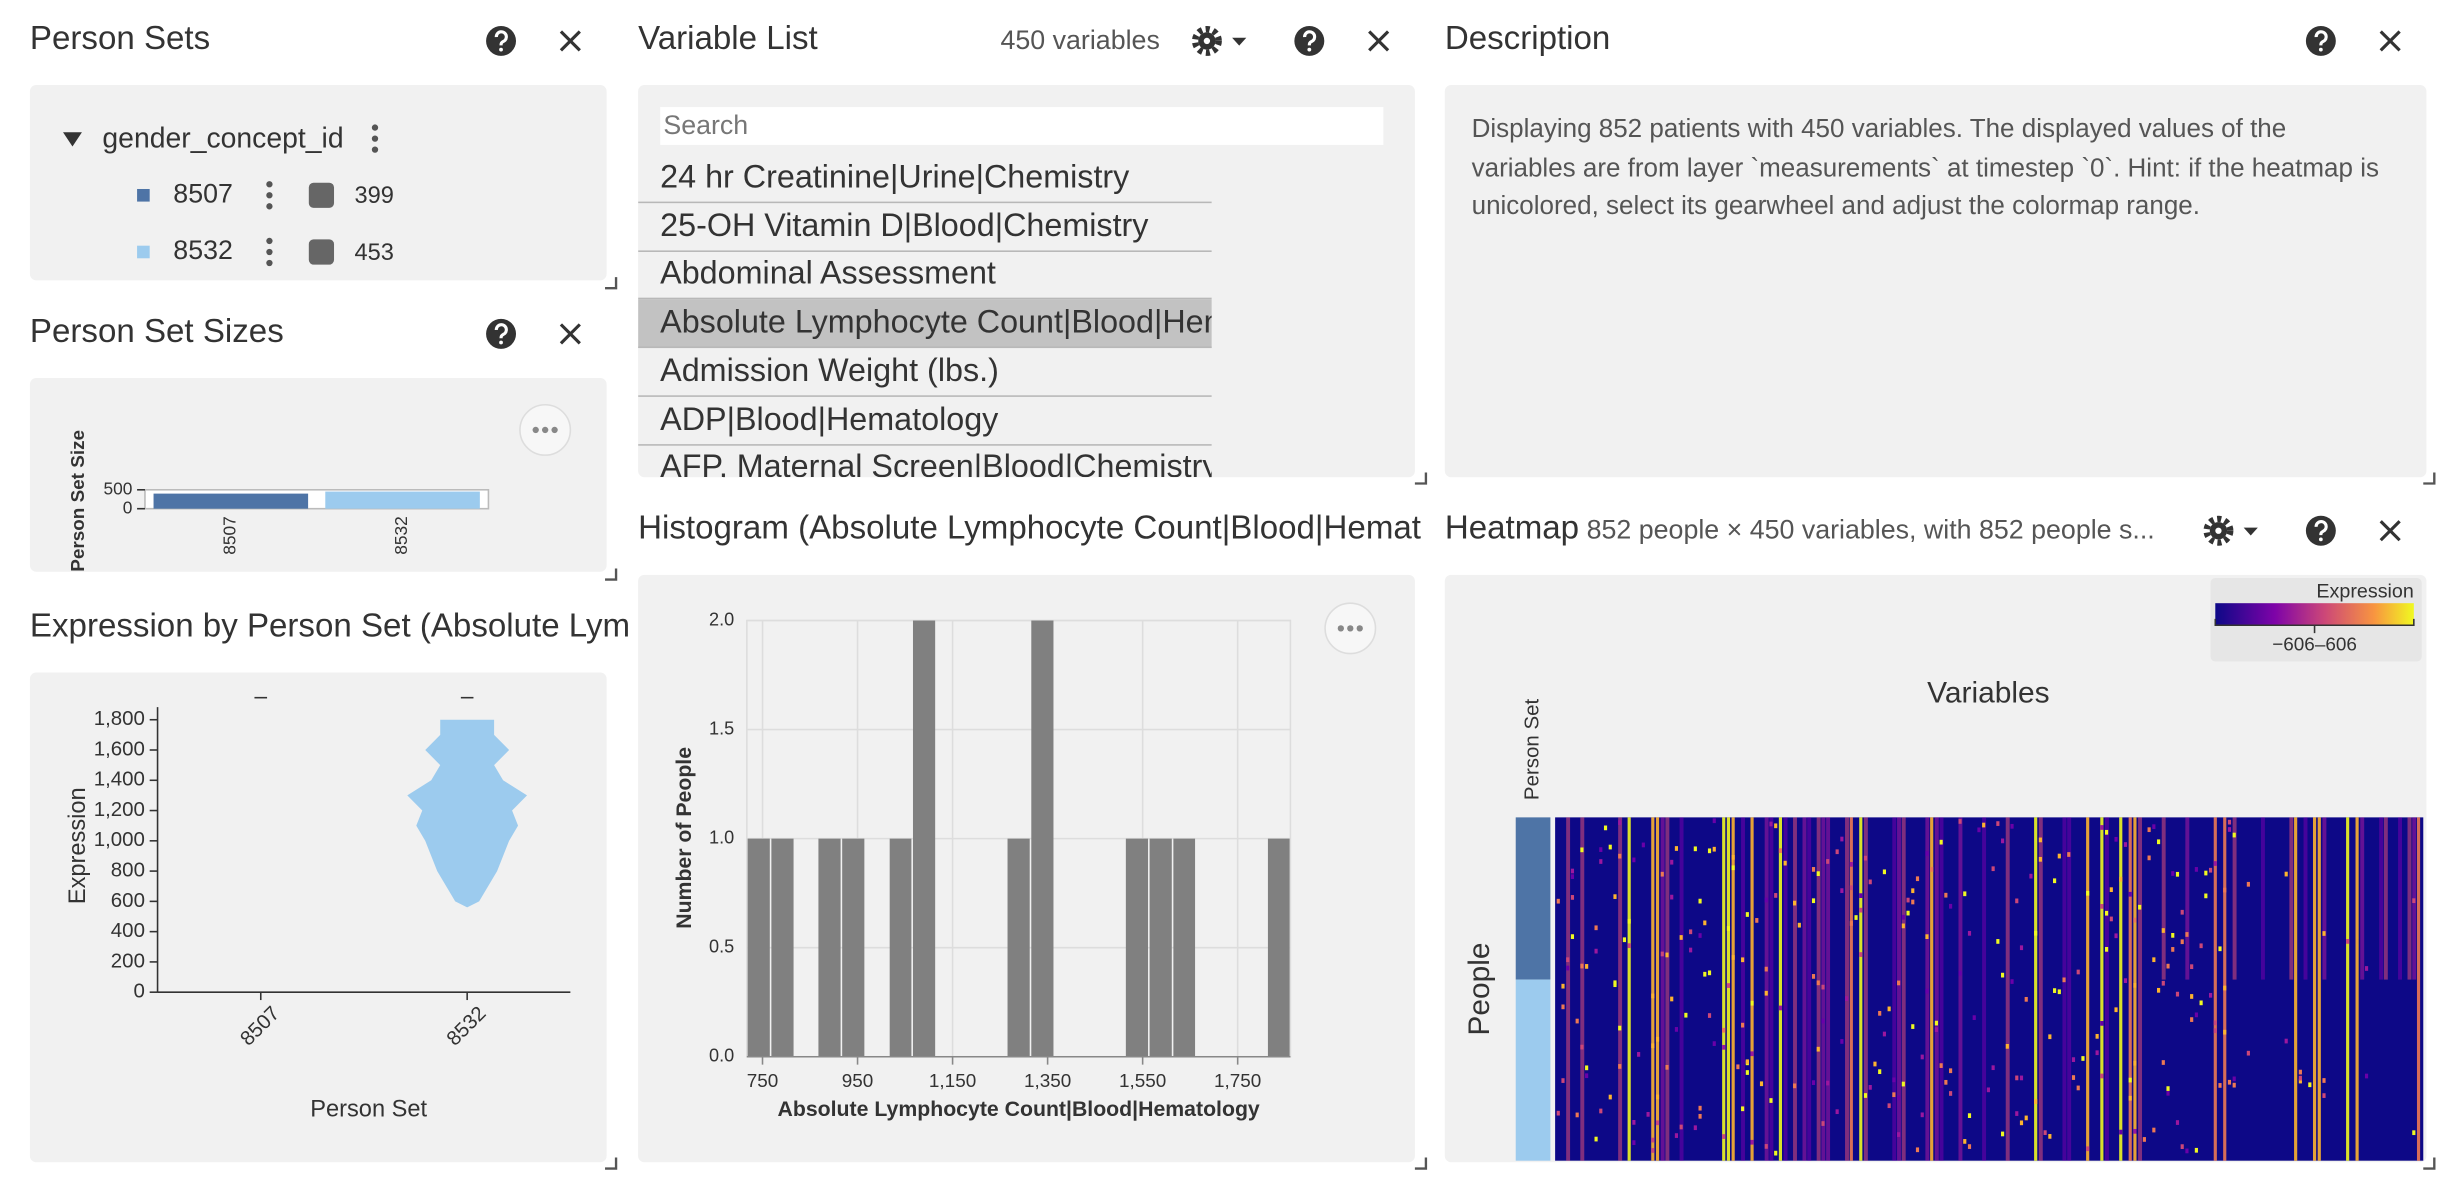 Image resolution: width=2458 pixels, height=1178 pixels. What do you see at coordinates (925, 227) in the screenshot?
I see `variable-item: 25-OH Vitamin D|Blood|Chemistry` at bounding box center [925, 227].